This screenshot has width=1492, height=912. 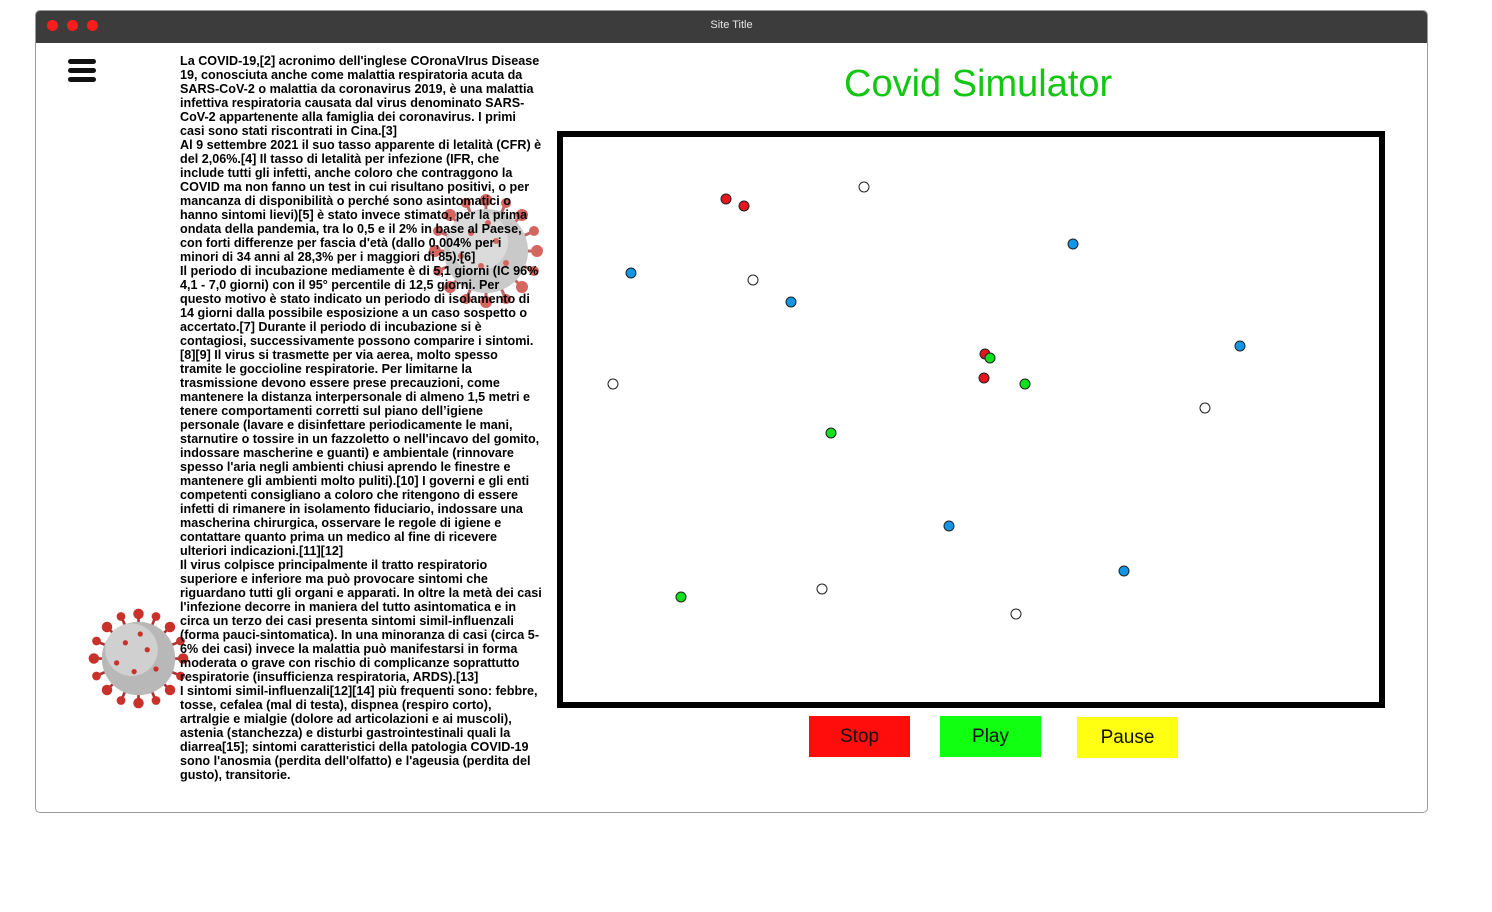 I want to click on simulator-title: Covid Simulator, so click(x=978, y=84).